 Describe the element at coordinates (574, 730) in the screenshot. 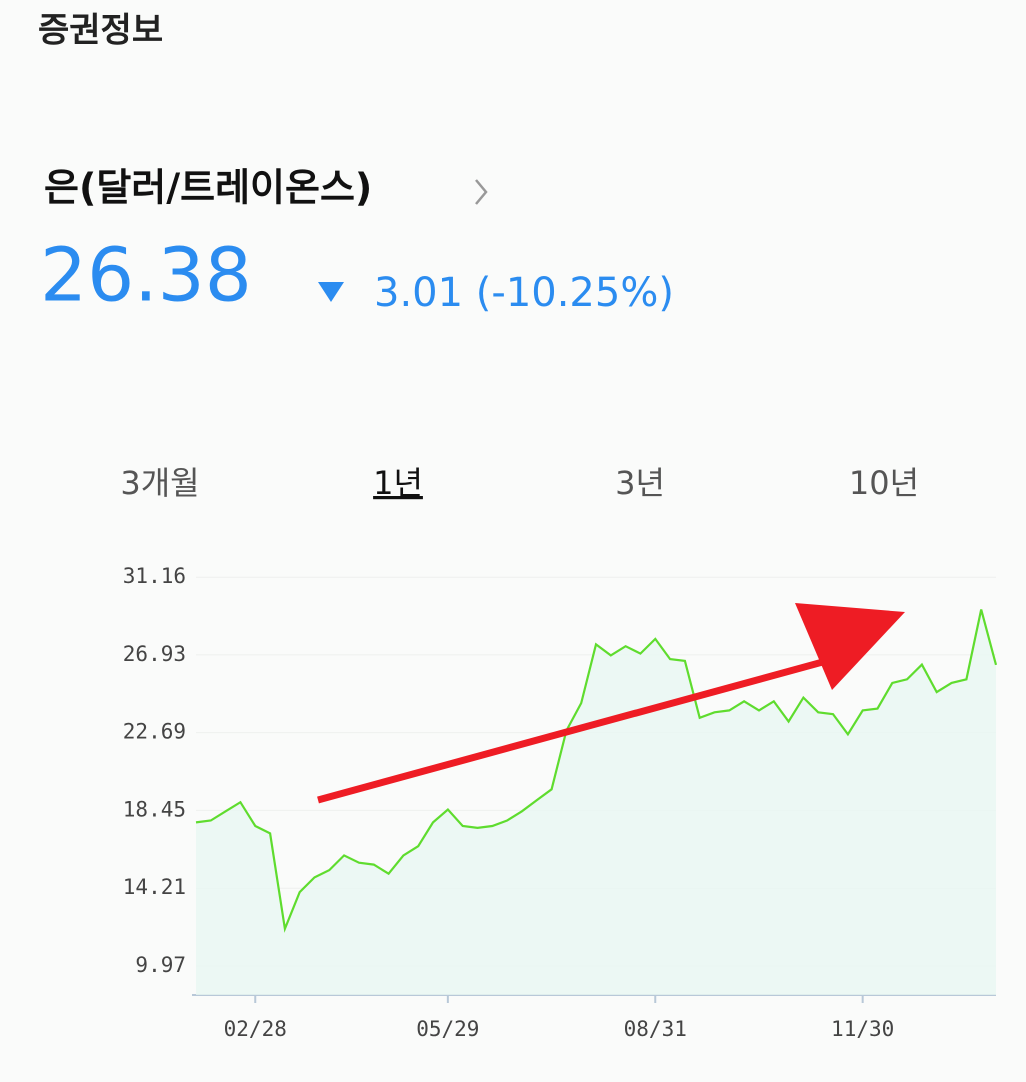

I see `annotation-arrow-shaft` at that location.